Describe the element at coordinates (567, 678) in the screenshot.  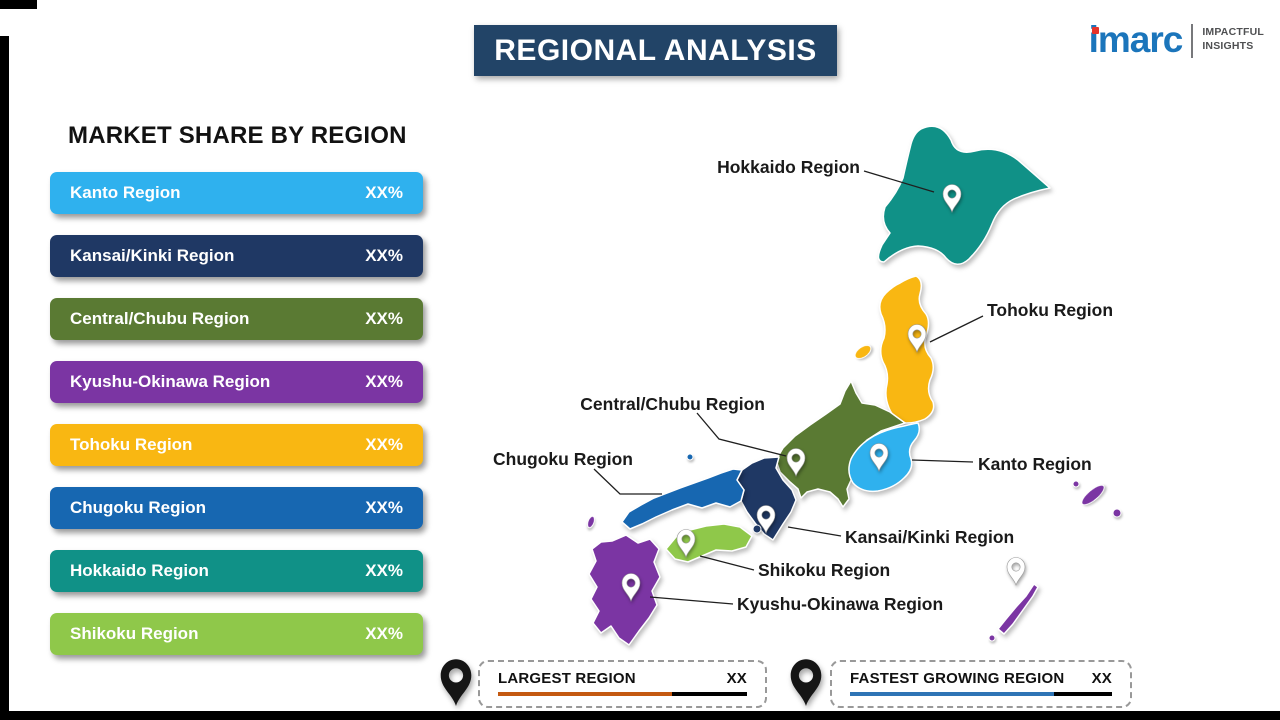
I see `legend-largest-label: LARGEST REGION` at that location.